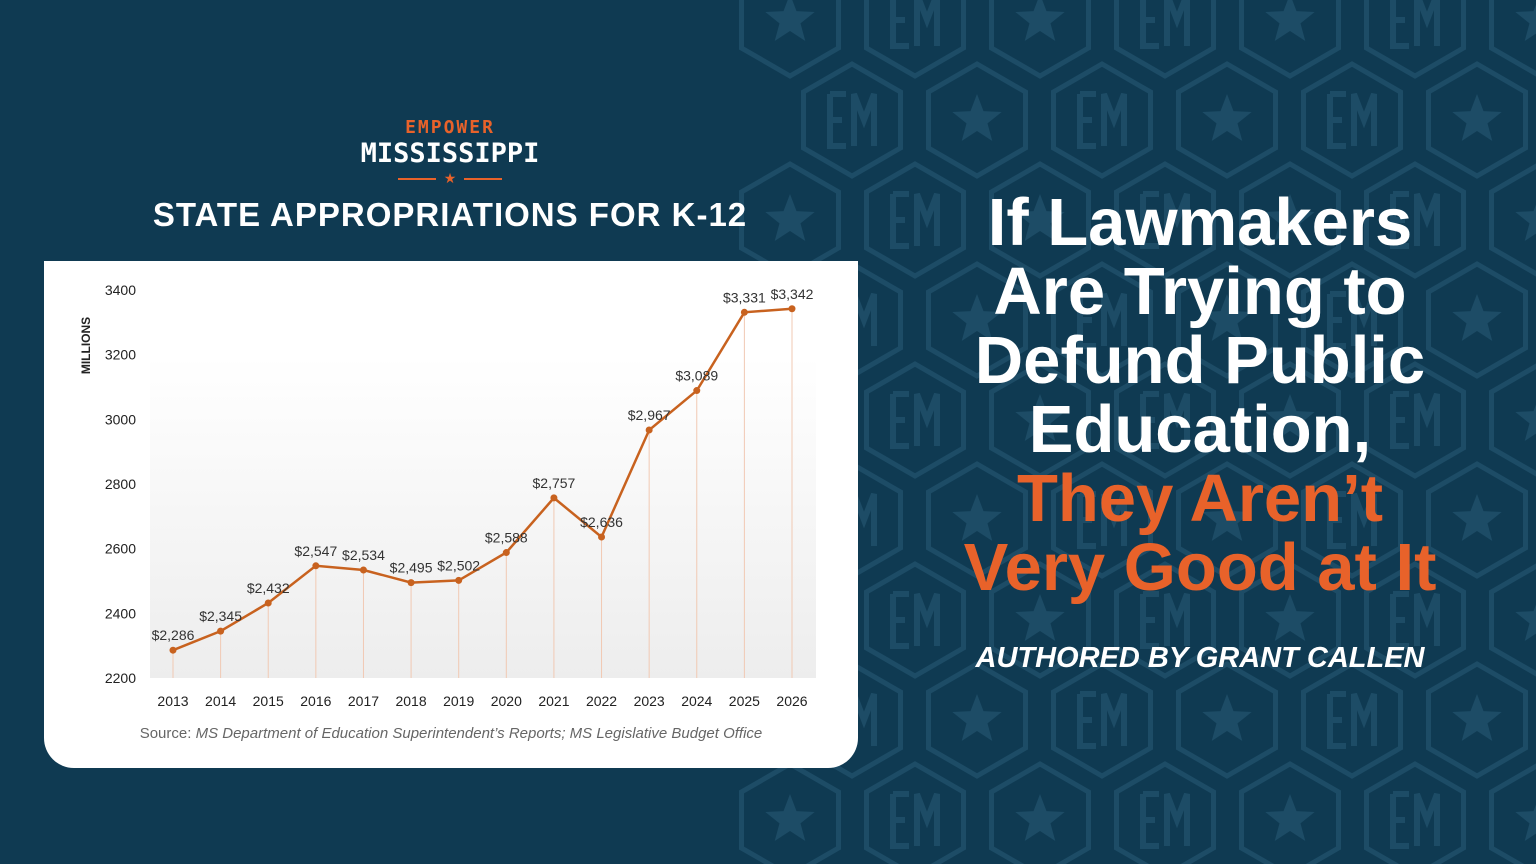  What do you see at coordinates (601, 701) in the screenshot?
I see `x-tick-label: 2022` at bounding box center [601, 701].